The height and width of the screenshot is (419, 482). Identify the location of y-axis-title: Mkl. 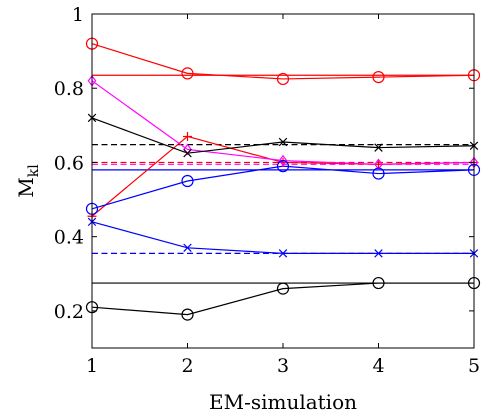
(28, 181).